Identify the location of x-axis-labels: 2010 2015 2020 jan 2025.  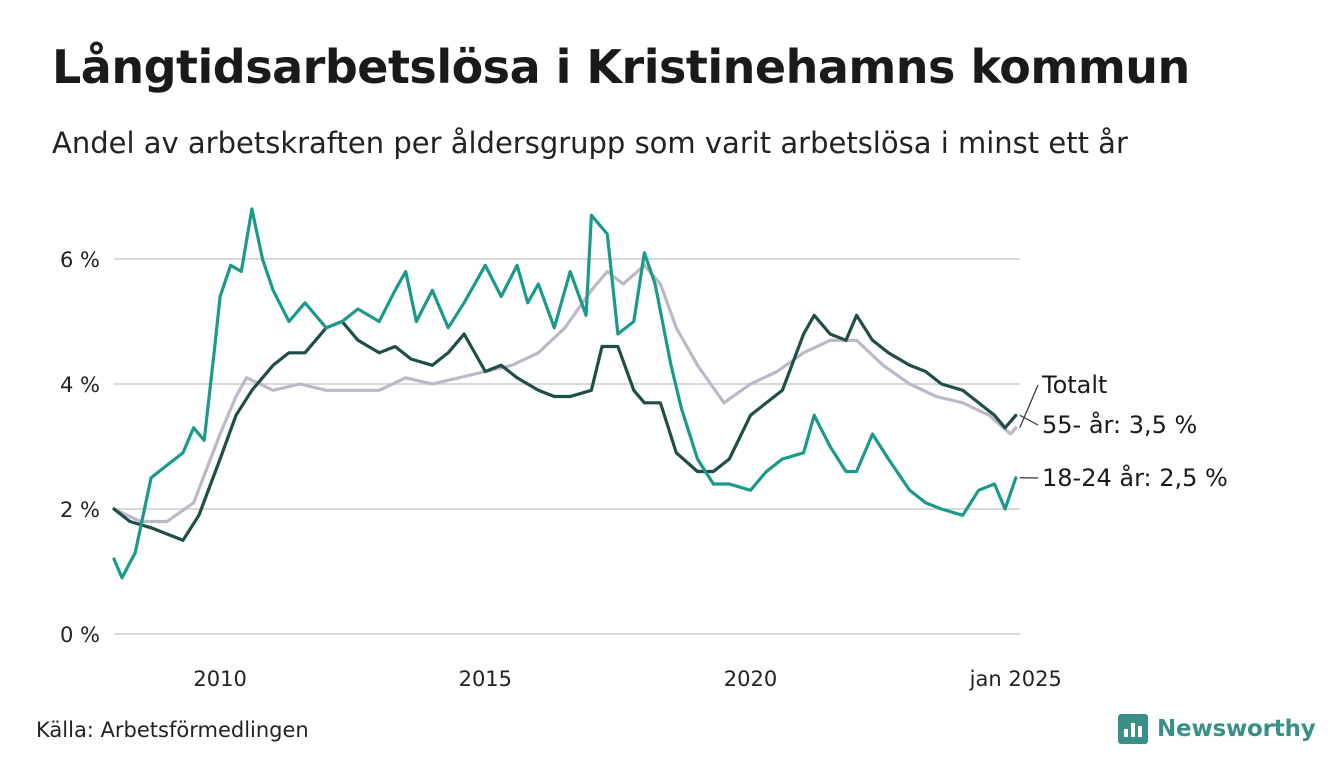
(627, 679).